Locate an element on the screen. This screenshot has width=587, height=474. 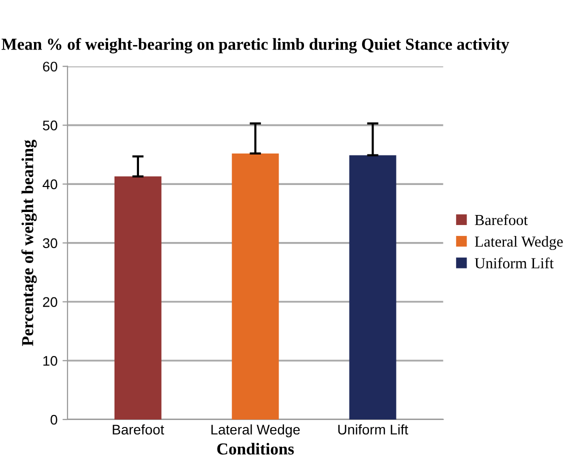
y-tick-label: 10 is located at coordinates (50, 361).